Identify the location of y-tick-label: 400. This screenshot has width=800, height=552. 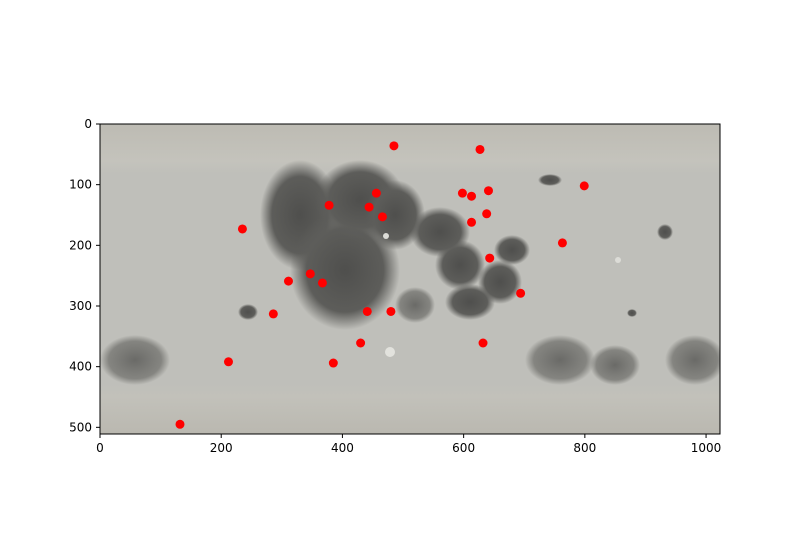
(80, 367).